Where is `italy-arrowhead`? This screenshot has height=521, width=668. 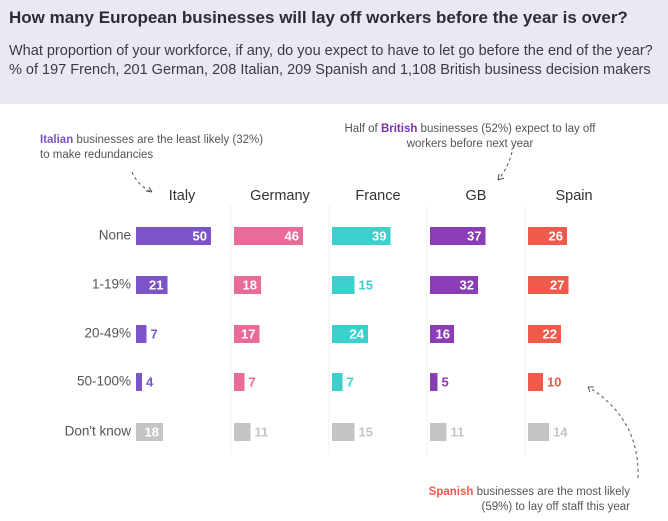
italy-arrowhead is located at coordinates (149, 189).